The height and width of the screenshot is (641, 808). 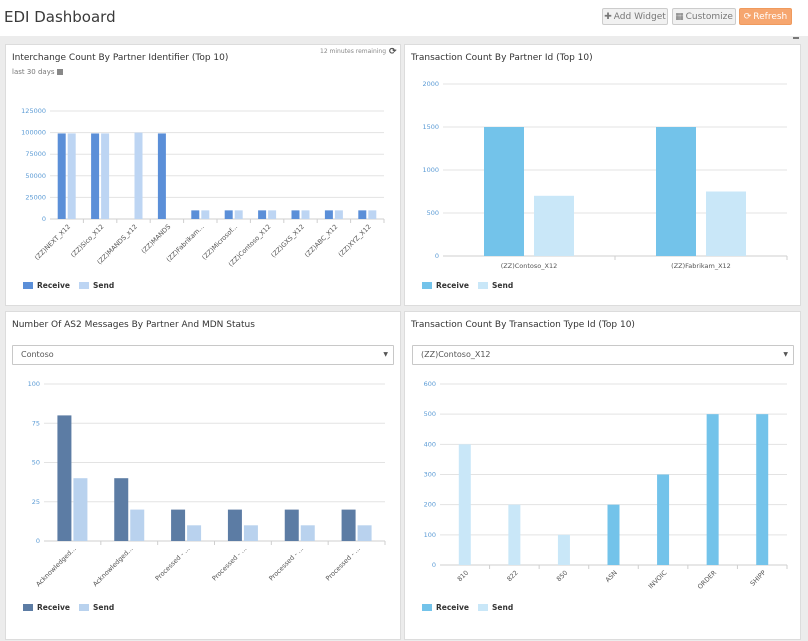 I want to click on x-tick-label: (ZZ)Sico_X12, so click(x=87, y=241).